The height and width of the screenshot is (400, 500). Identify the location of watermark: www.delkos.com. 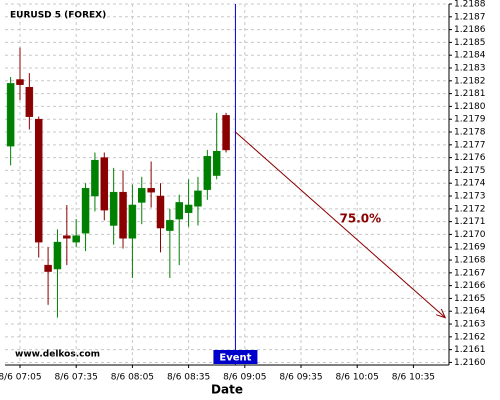
(57, 355).